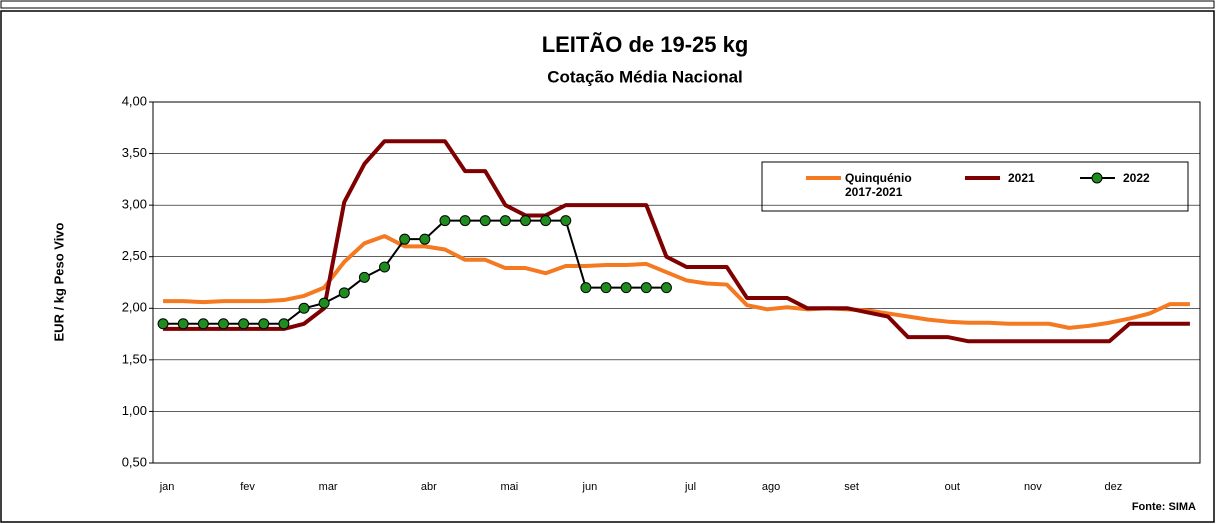  I want to click on y-tick-label: 3,00, so click(134, 204).